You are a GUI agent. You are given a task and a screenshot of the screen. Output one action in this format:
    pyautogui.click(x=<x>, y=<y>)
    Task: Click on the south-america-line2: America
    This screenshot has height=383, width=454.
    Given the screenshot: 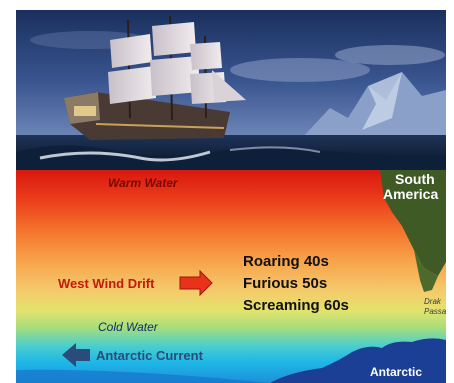 What is the action you would take?
    pyautogui.click(x=411, y=194)
    